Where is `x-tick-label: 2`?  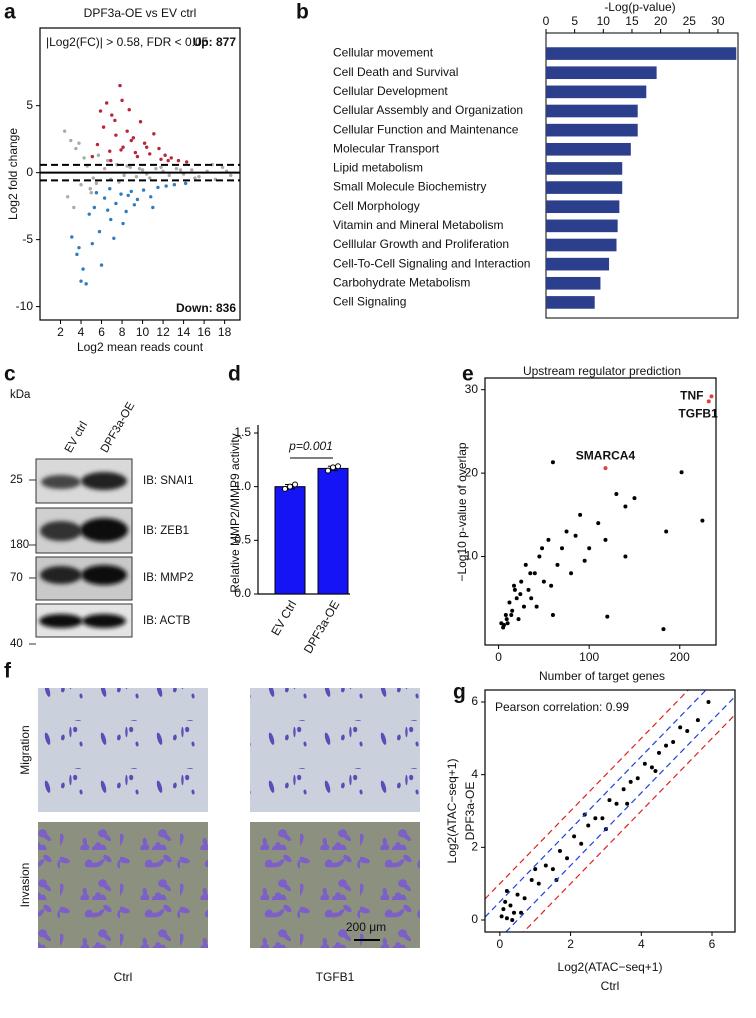 x-tick-label: 2 is located at coordinates (570, 944).